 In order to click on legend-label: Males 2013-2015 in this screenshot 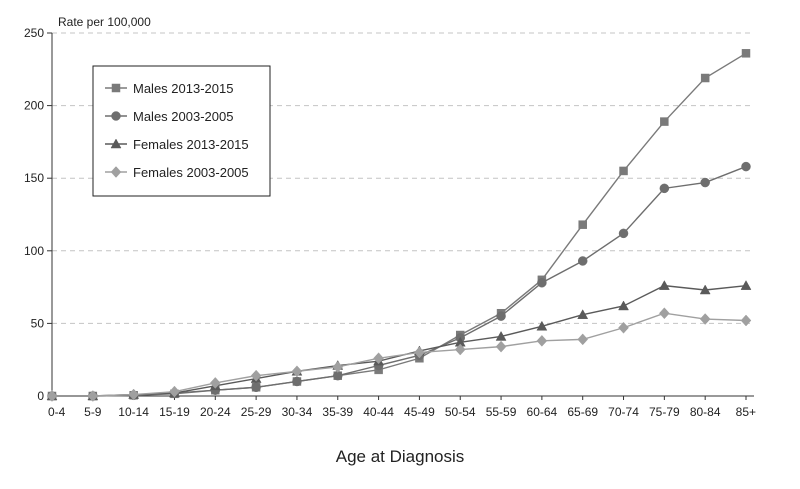, I will do `click(183, 88)`.